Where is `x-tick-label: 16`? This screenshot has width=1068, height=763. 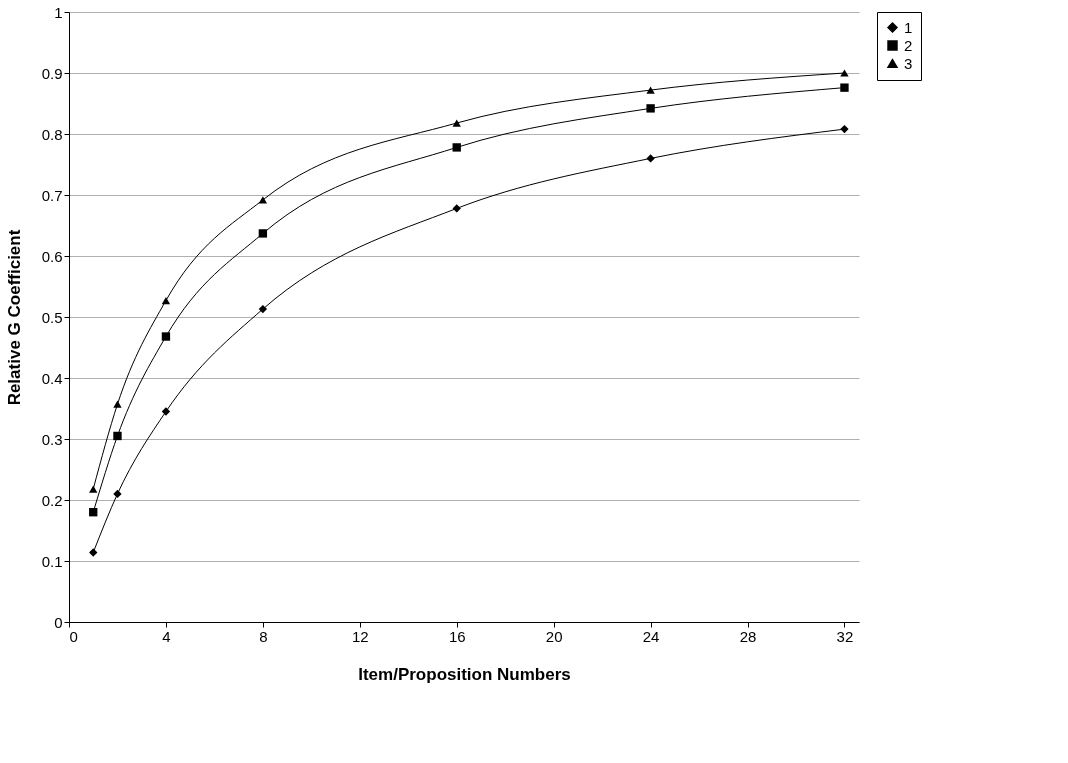 x-tick-label: 16 is located at coordinates (457, 636).